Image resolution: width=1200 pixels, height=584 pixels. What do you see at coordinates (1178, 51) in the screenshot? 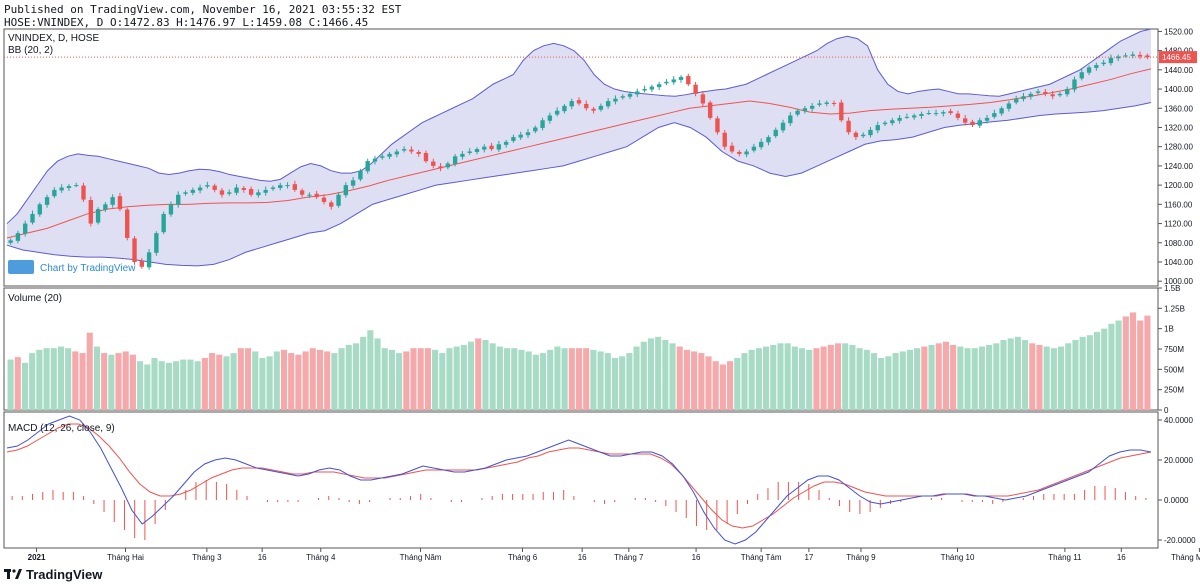
I see `price-axis-label: 1480.00` at bounding box center [1178, 51].